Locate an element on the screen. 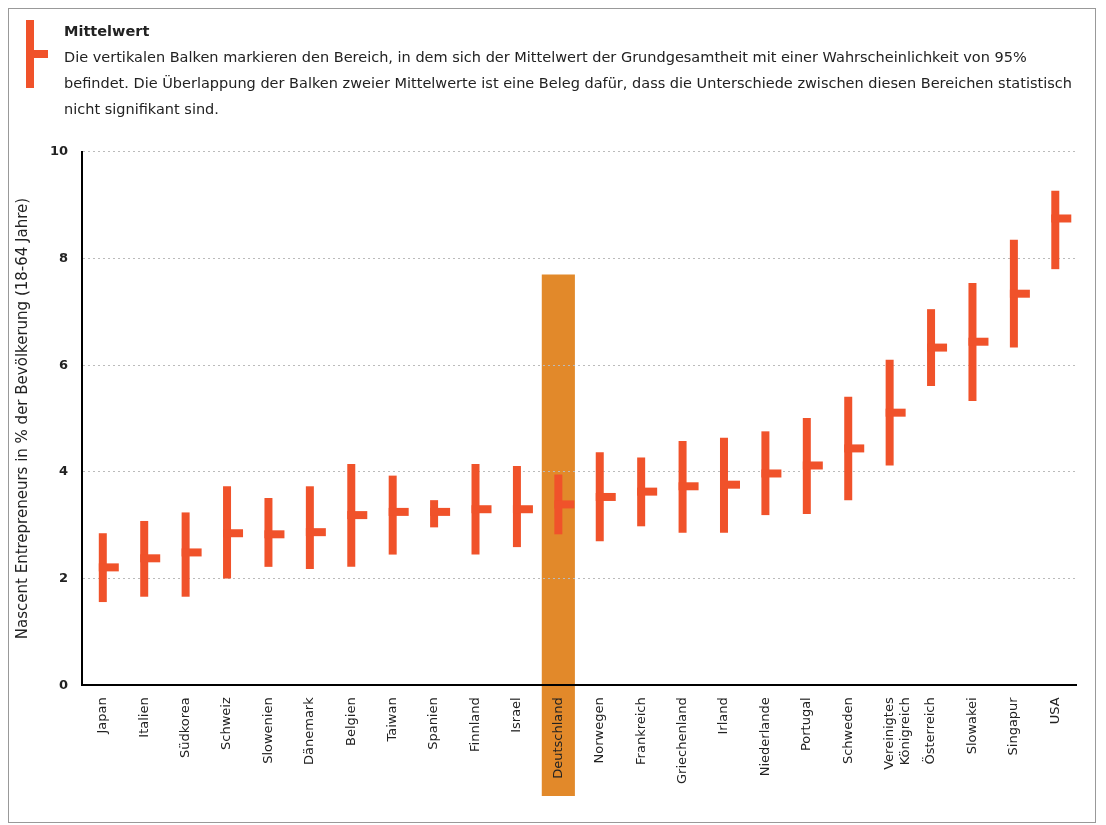 The height and width of the screenshot is (825, 1106). x-tick-label: Irland is located at coordinates (723, 716).